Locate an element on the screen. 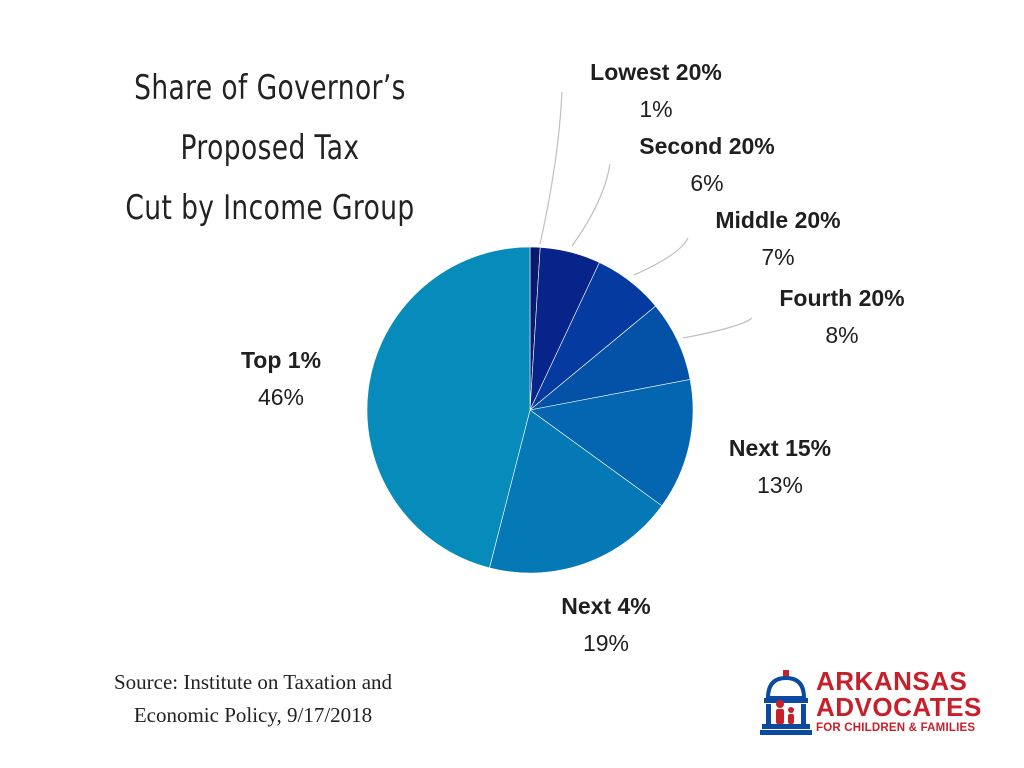  chart-title-line-1: Share of Governor’s Proposed Tax is located at coordinates (270, 118).